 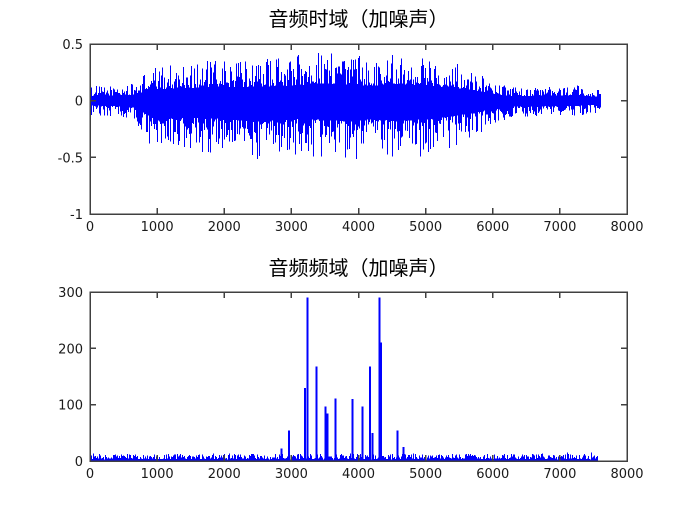 I want to click on spectrum-peaks-series, so click(x=342, y=379).